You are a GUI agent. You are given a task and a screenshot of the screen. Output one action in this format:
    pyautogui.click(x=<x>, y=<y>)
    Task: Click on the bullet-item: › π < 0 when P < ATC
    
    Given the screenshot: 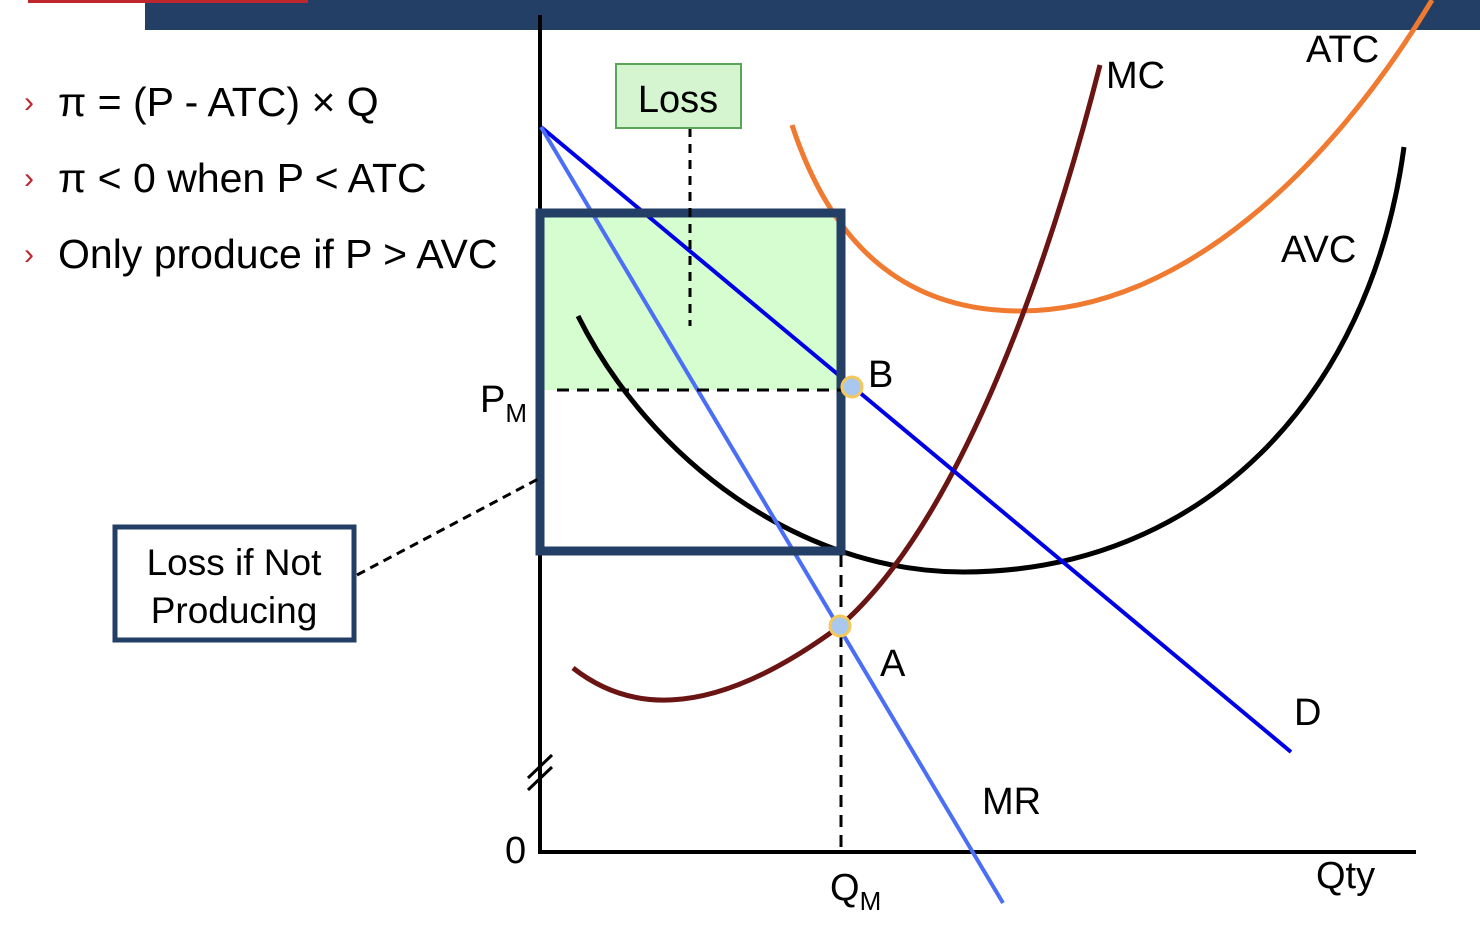 What is the action you would take?
    pyautogui.click(x=260, y=178)
    